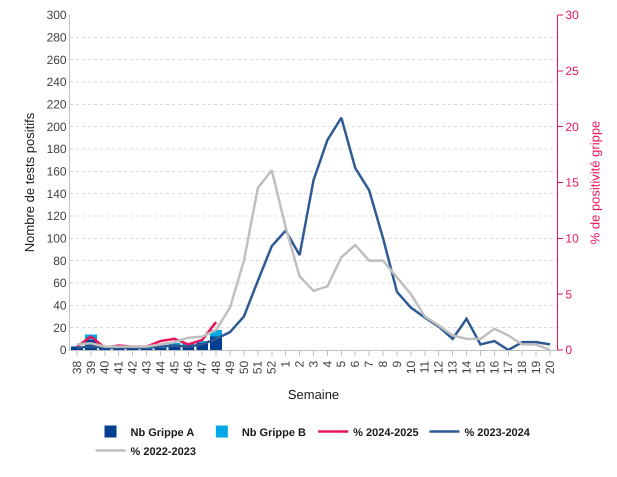 Image resolution: width=617 pixels, height=477 pixels. What do you see at coordinates (257, 367) in the screenshot?
I see `x-tick-label: 51` at bounding box center [257, 367].